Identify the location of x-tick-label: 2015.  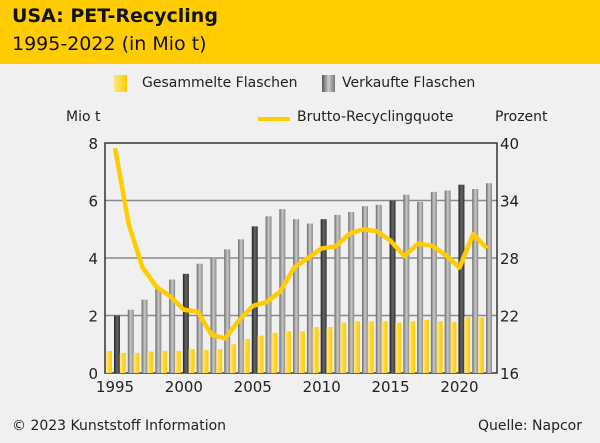
(390, 387).